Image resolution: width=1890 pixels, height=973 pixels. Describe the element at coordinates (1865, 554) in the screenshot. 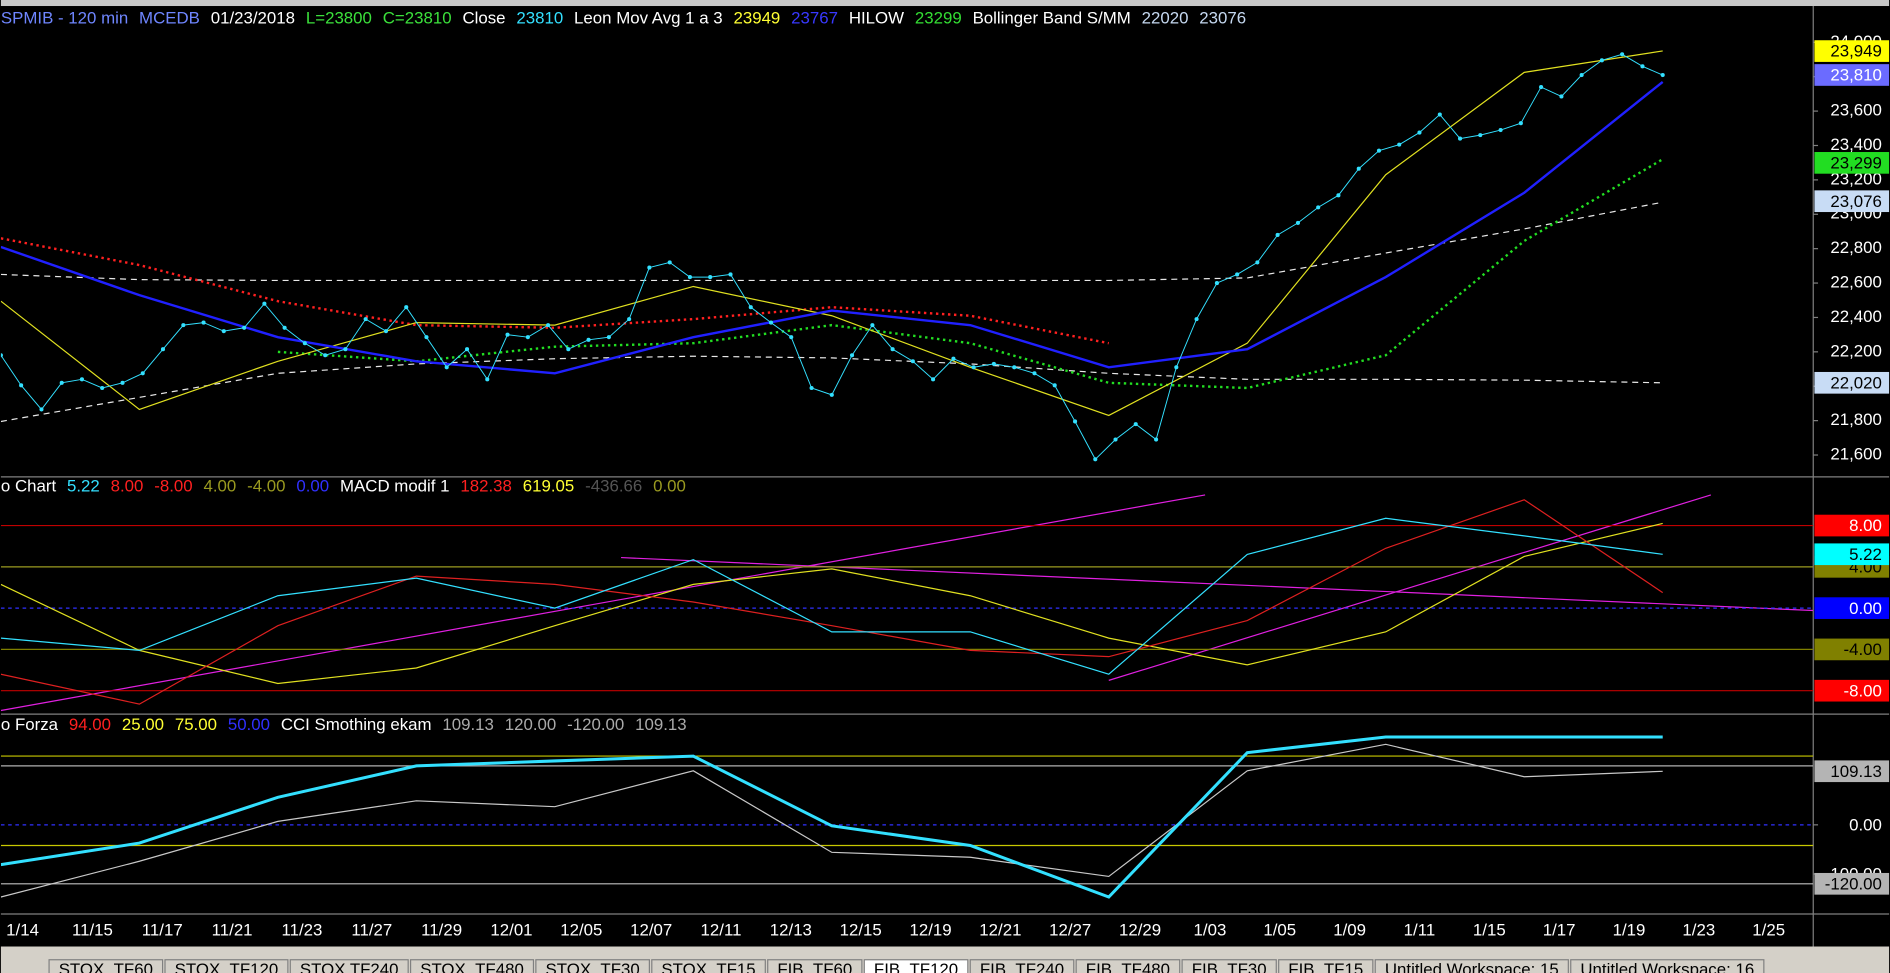

I see `level-label: 5.22` at that location.